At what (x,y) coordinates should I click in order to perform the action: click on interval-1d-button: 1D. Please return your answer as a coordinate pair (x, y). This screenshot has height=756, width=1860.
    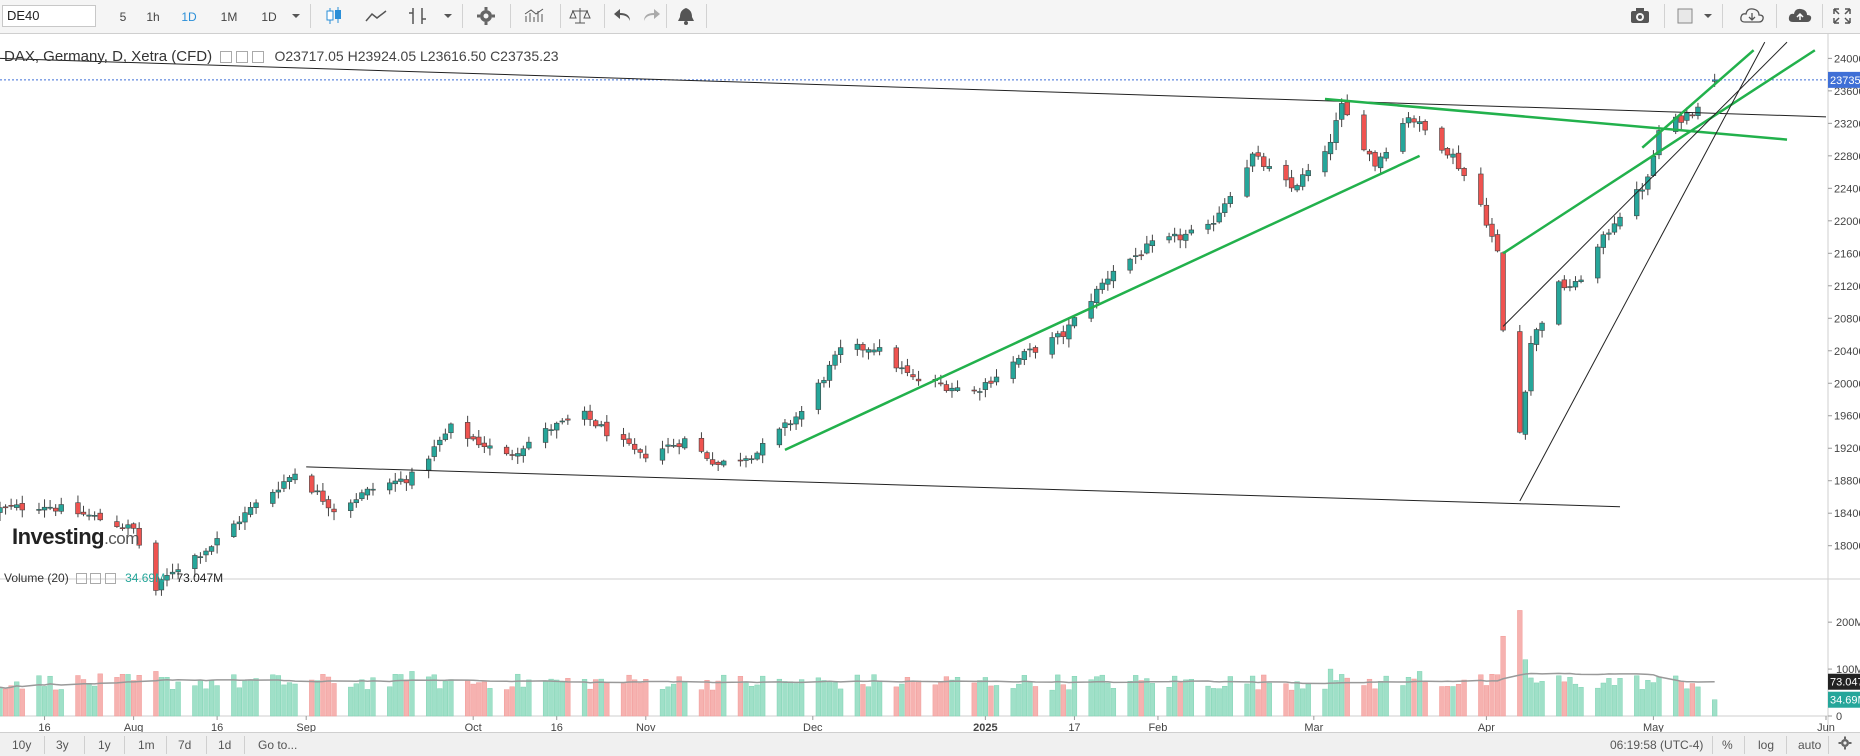
    Looking at the image, I should click on (189, 17).